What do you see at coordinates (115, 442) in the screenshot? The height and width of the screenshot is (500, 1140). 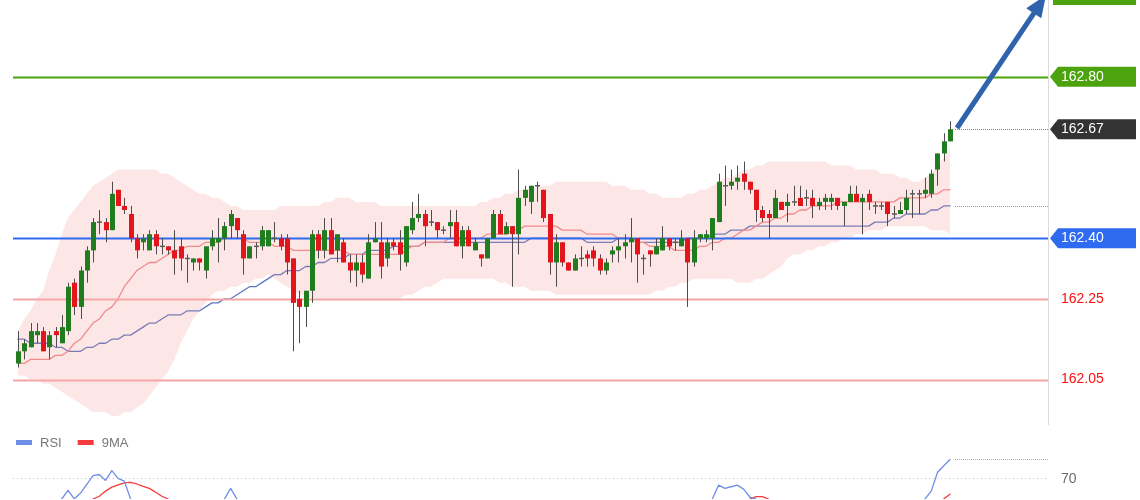 I see `legend-label: 9MA` at bounding box center [115, 442].